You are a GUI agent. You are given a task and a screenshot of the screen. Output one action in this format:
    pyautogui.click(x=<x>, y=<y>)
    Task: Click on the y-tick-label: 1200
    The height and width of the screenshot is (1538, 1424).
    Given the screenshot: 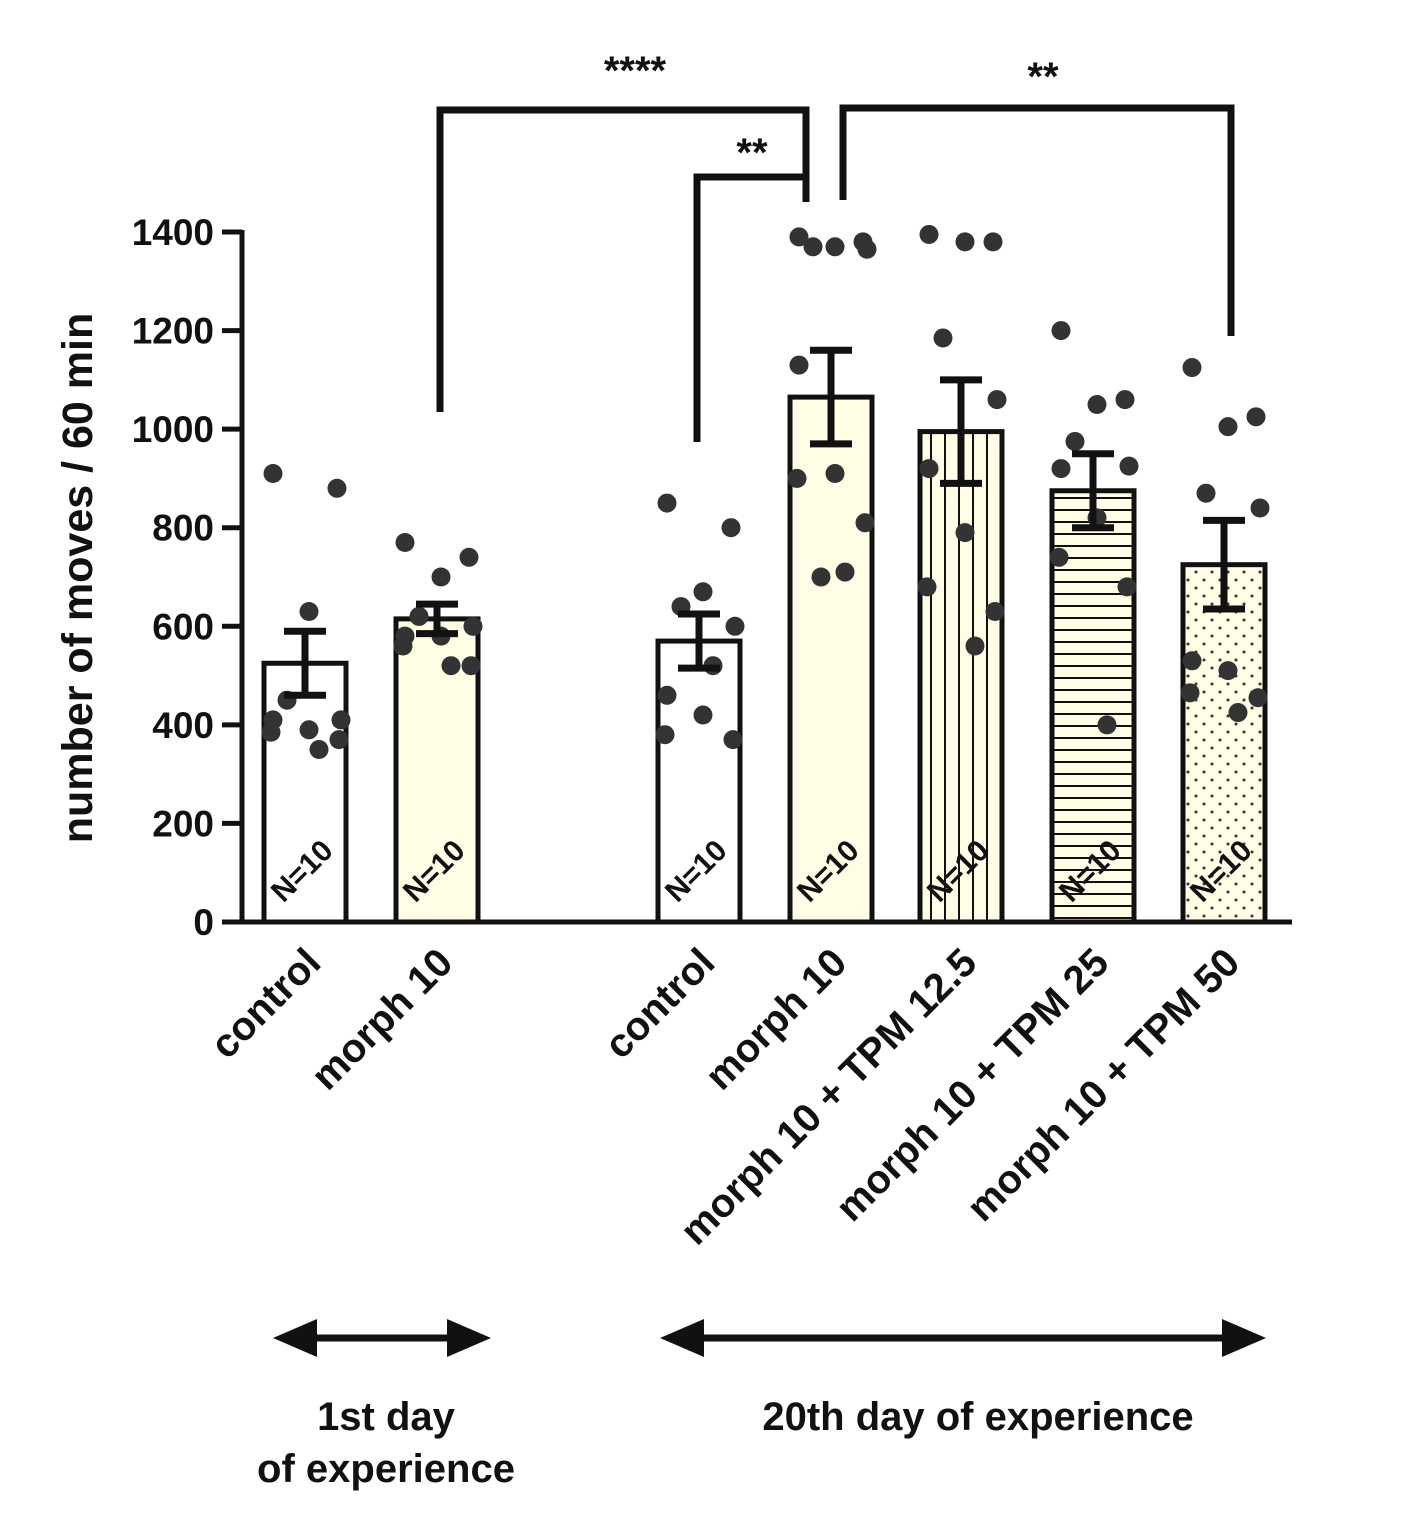 What is the action you would take?
    pyautogui.click(x=173, y=331)
    